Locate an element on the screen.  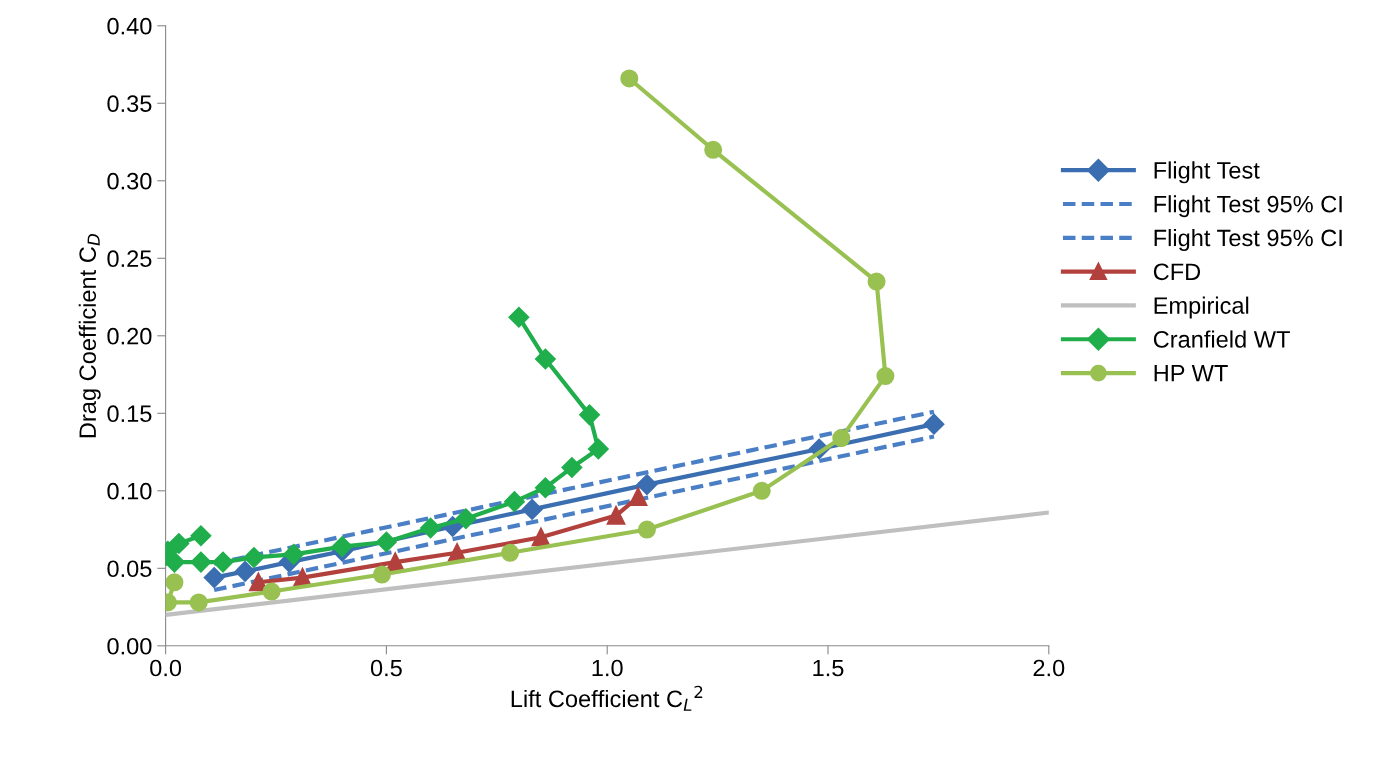
y-axis-title: Drag Coefficient C$_{D}$ is located at coordinates (89, 336).